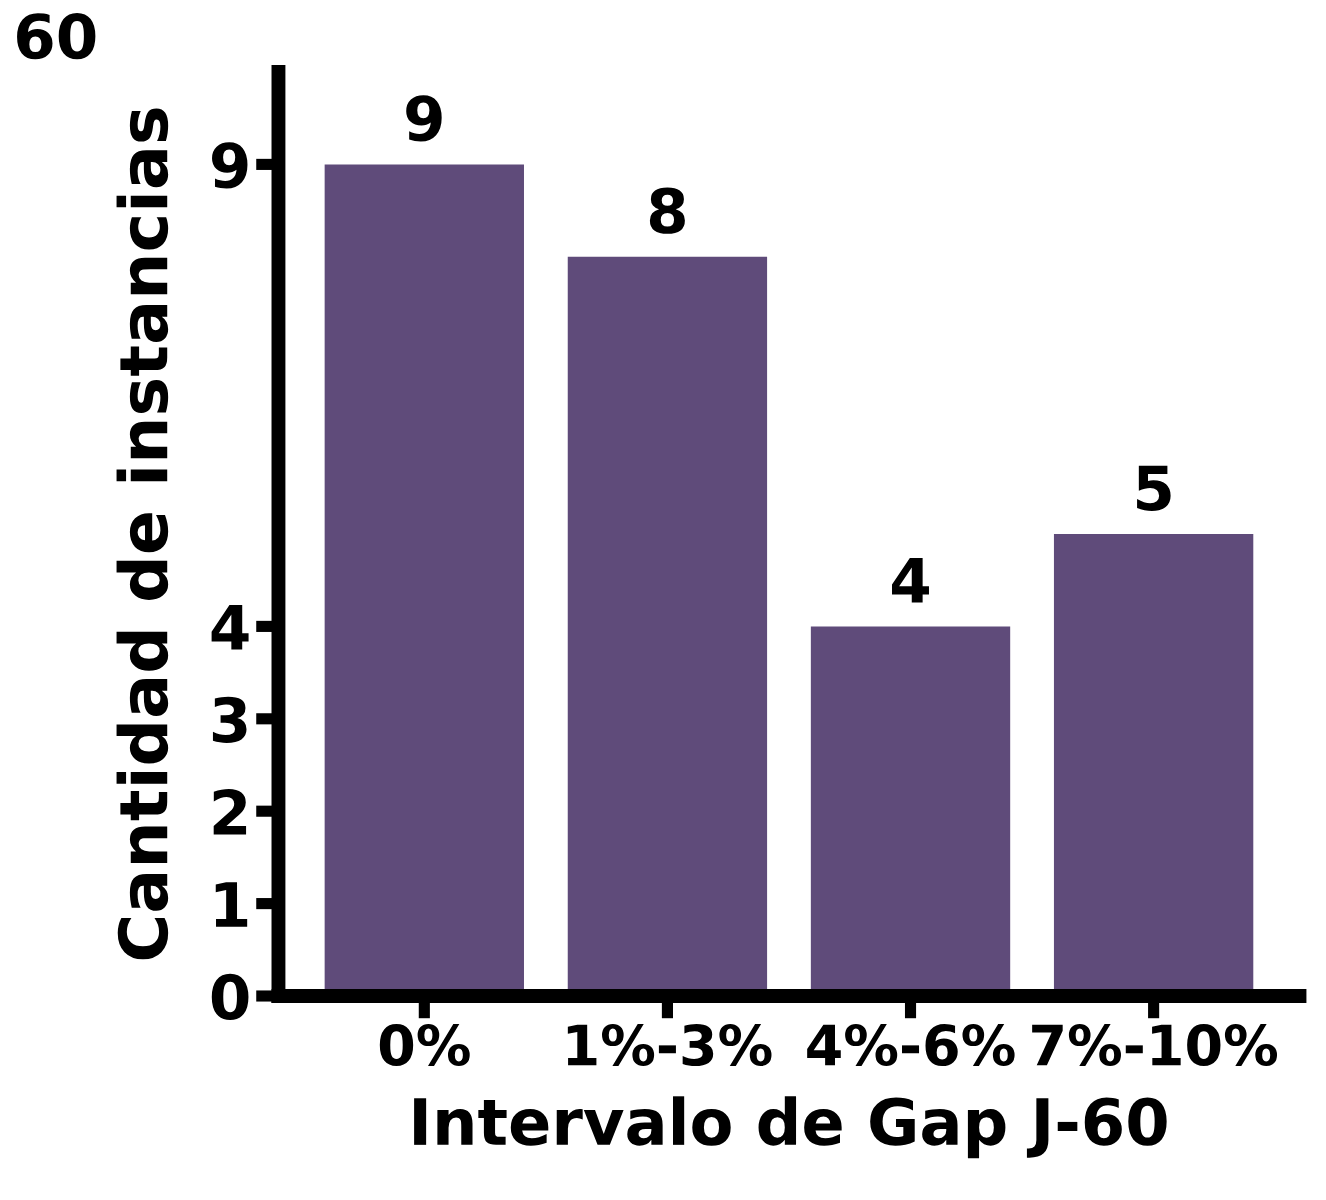 Image resolution: width=1326 pixels, height=1200 pixels. Describe the element at coordinates (142, 534) in the screenshot. I see `y-axis-title: Cantidad de instancias` at that location.